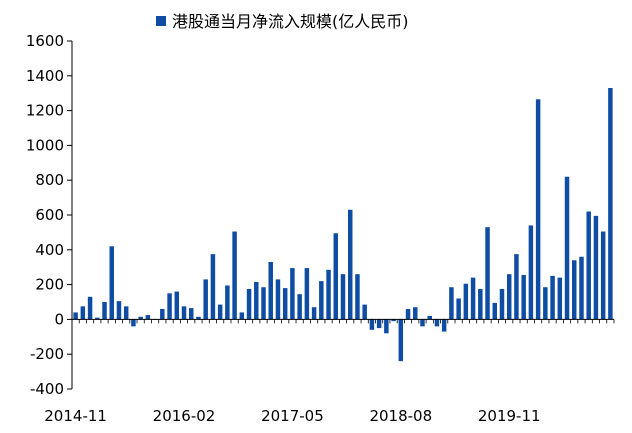  I want to click on y-tick-label: 1000, so click(45, 145).